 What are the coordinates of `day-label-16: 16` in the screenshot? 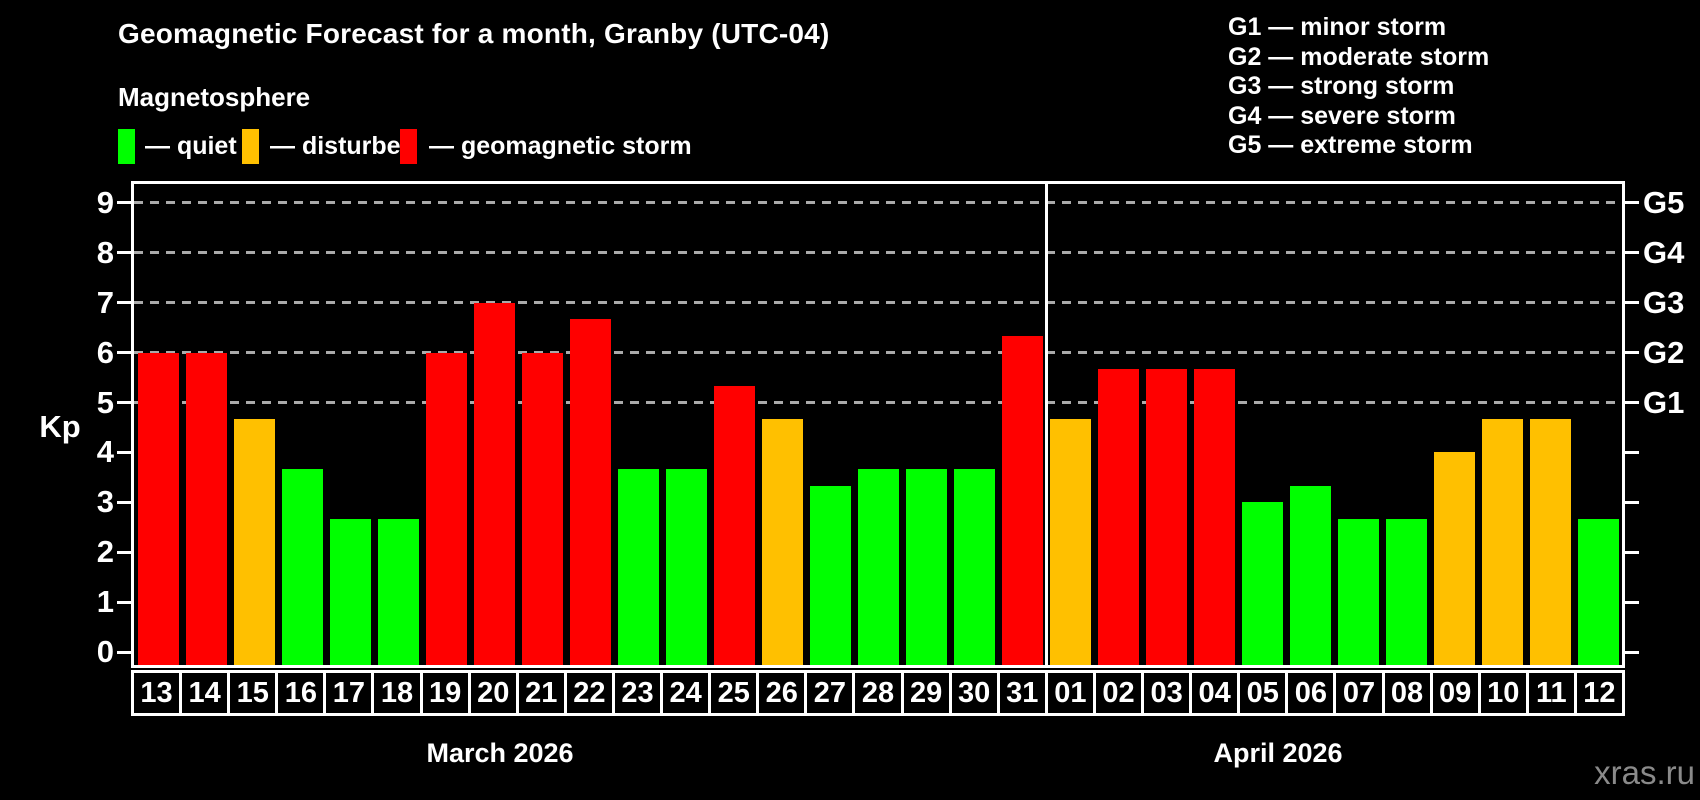 It's located at (301, 693).